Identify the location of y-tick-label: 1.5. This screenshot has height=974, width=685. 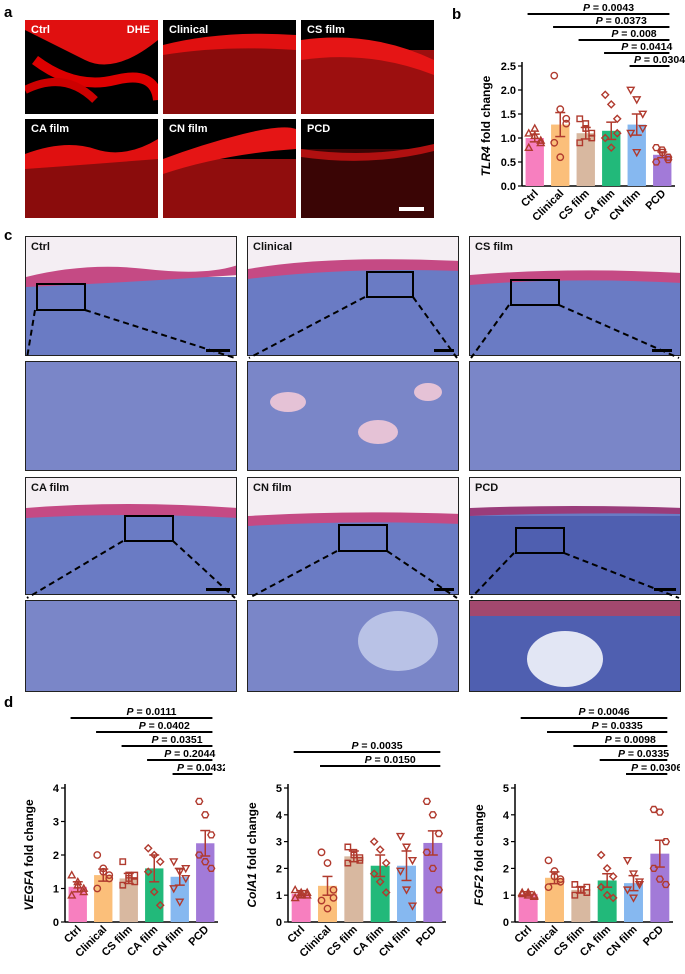
(508, 115).